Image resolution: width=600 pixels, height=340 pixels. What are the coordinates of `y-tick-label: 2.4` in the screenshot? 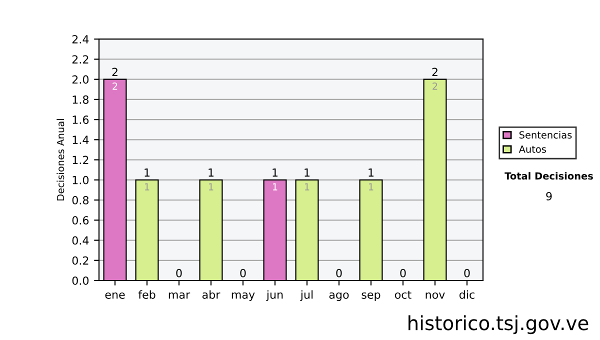 It's located at (80, 39).